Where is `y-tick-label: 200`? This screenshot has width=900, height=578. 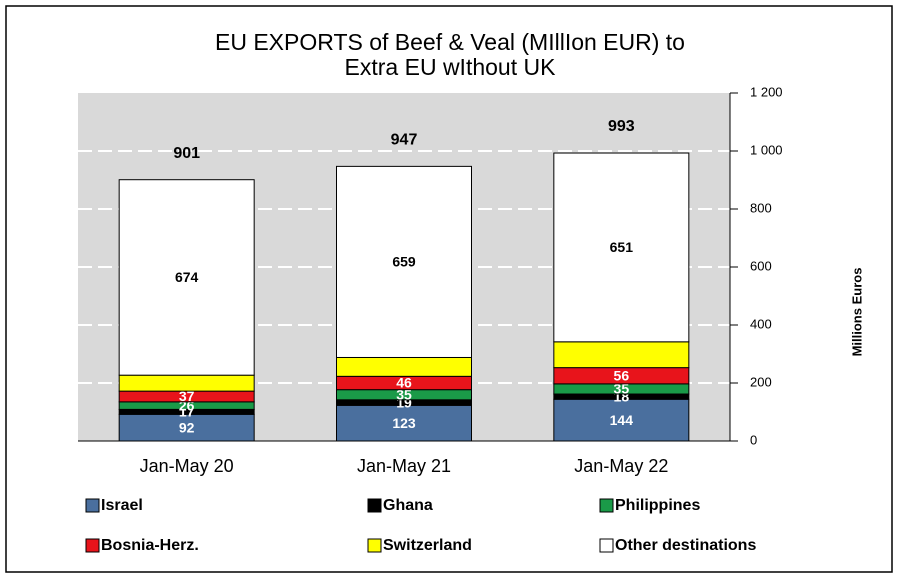
y-tick-label: 200 is located at coordinates (761, 381).